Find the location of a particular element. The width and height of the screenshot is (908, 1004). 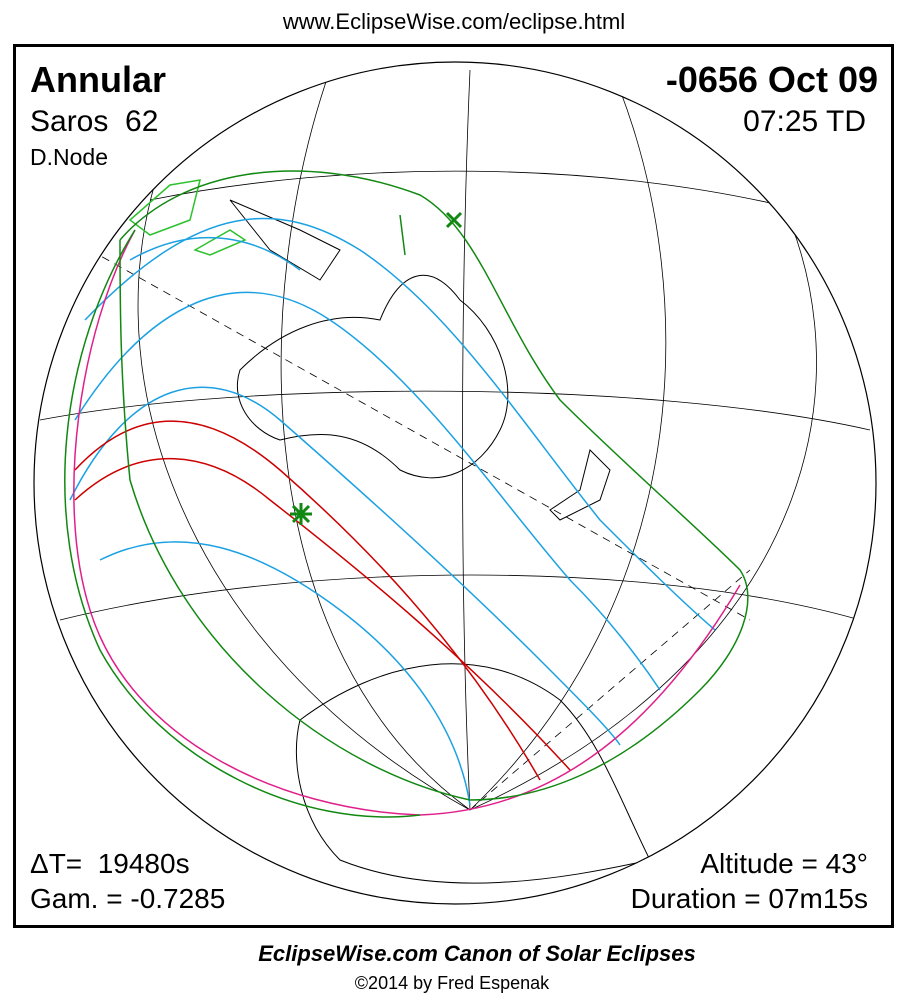

eclipse-type: Annular is located at coordinates (98, 79).